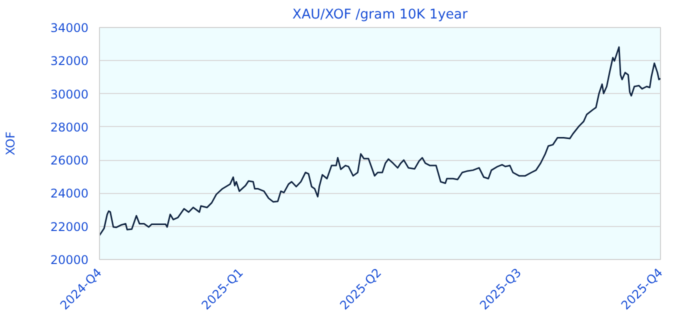  What do you see at coordinates (69, 61) in the screenshot?
I see `y-tick-label: 32000` at bounding box center [69, 61].